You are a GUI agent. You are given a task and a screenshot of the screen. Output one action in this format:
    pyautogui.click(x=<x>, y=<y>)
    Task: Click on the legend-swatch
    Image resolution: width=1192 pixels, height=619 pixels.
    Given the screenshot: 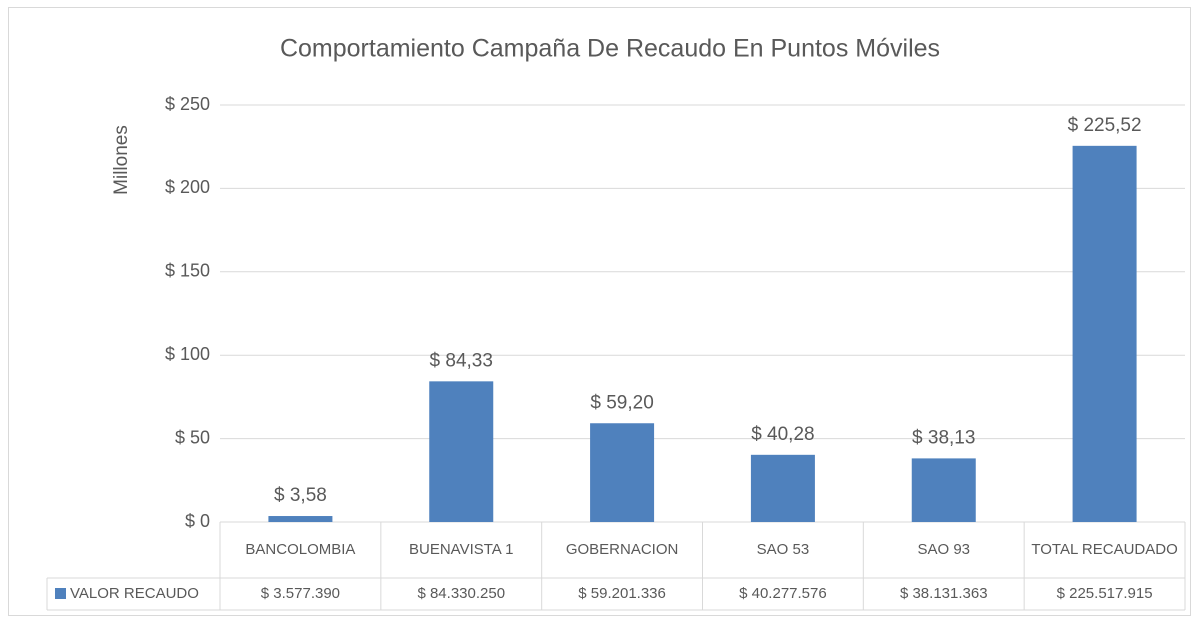 What is the action you would take?
    pyautogui.click(x=60, y=593)
    